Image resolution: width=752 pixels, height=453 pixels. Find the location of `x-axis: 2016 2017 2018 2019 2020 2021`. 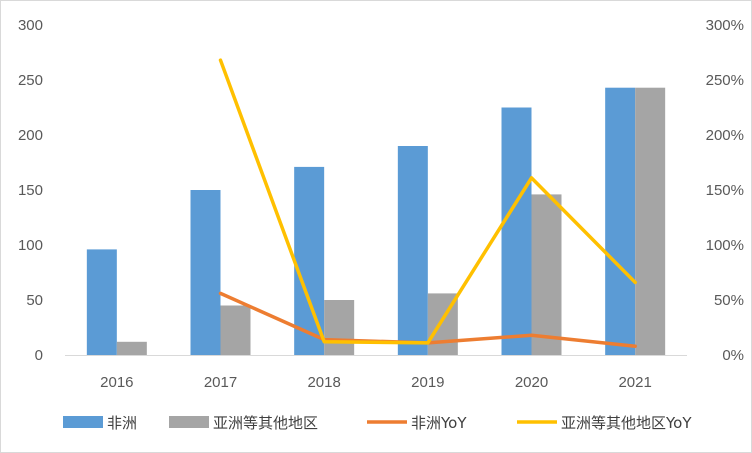

x-axis: 2016 2017 2018 2019 2020 2021 is located at coordinates (376, 382).